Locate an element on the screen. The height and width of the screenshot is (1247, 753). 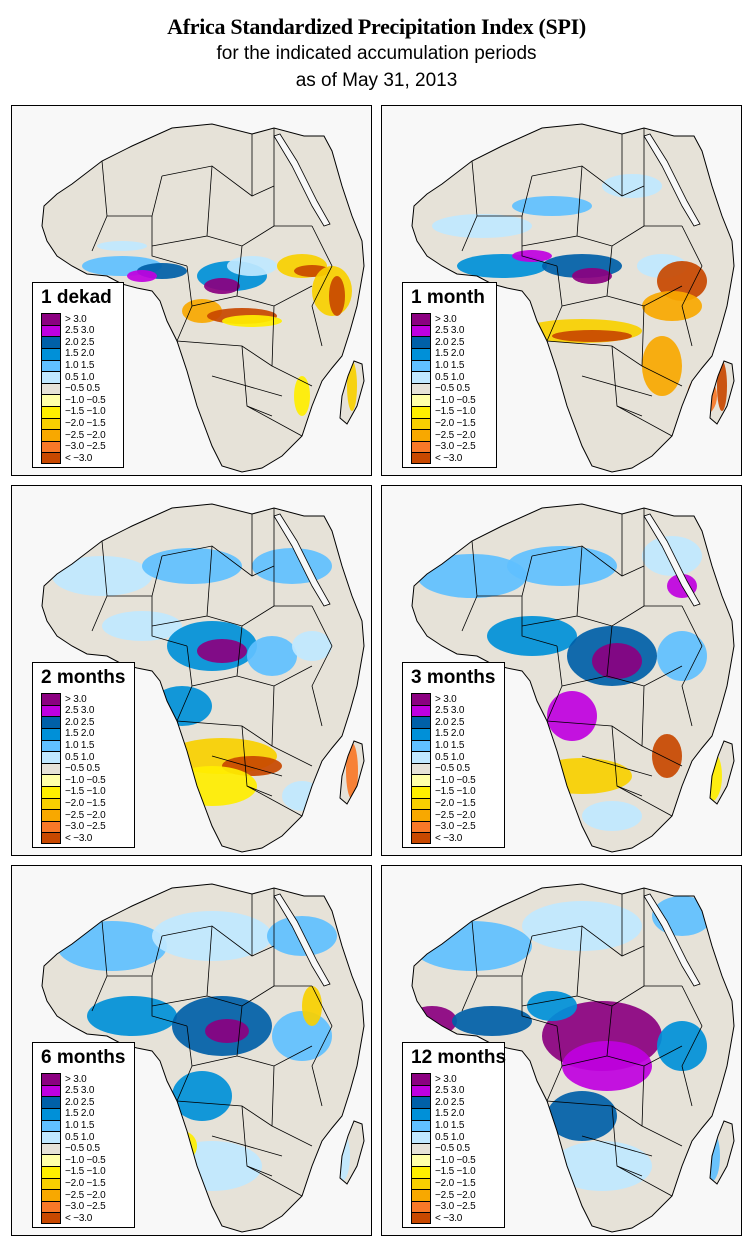
legend-range-label: −2.5 −2.0 is located at coordinates (455, 815).